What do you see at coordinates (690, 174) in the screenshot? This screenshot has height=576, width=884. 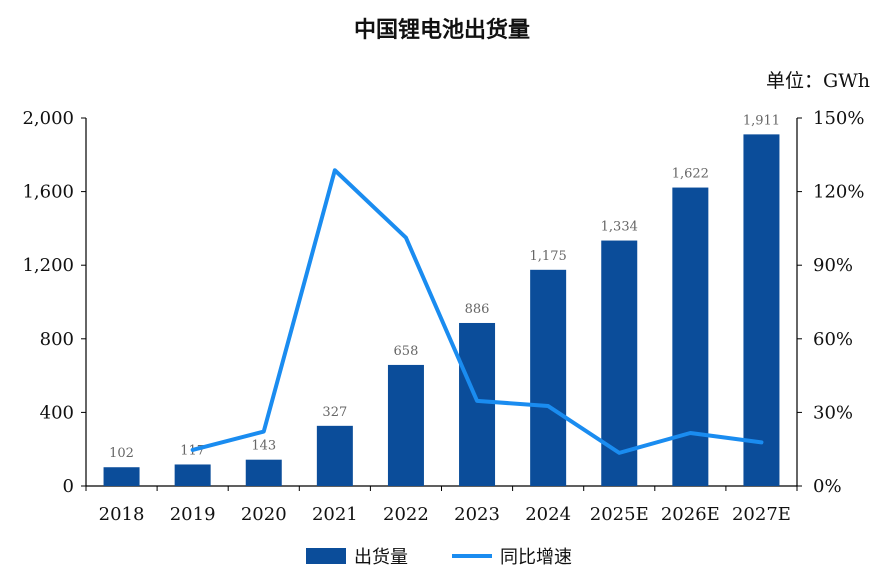 I see `bar-data-label: 1,622` at bounding box center [690, 174].